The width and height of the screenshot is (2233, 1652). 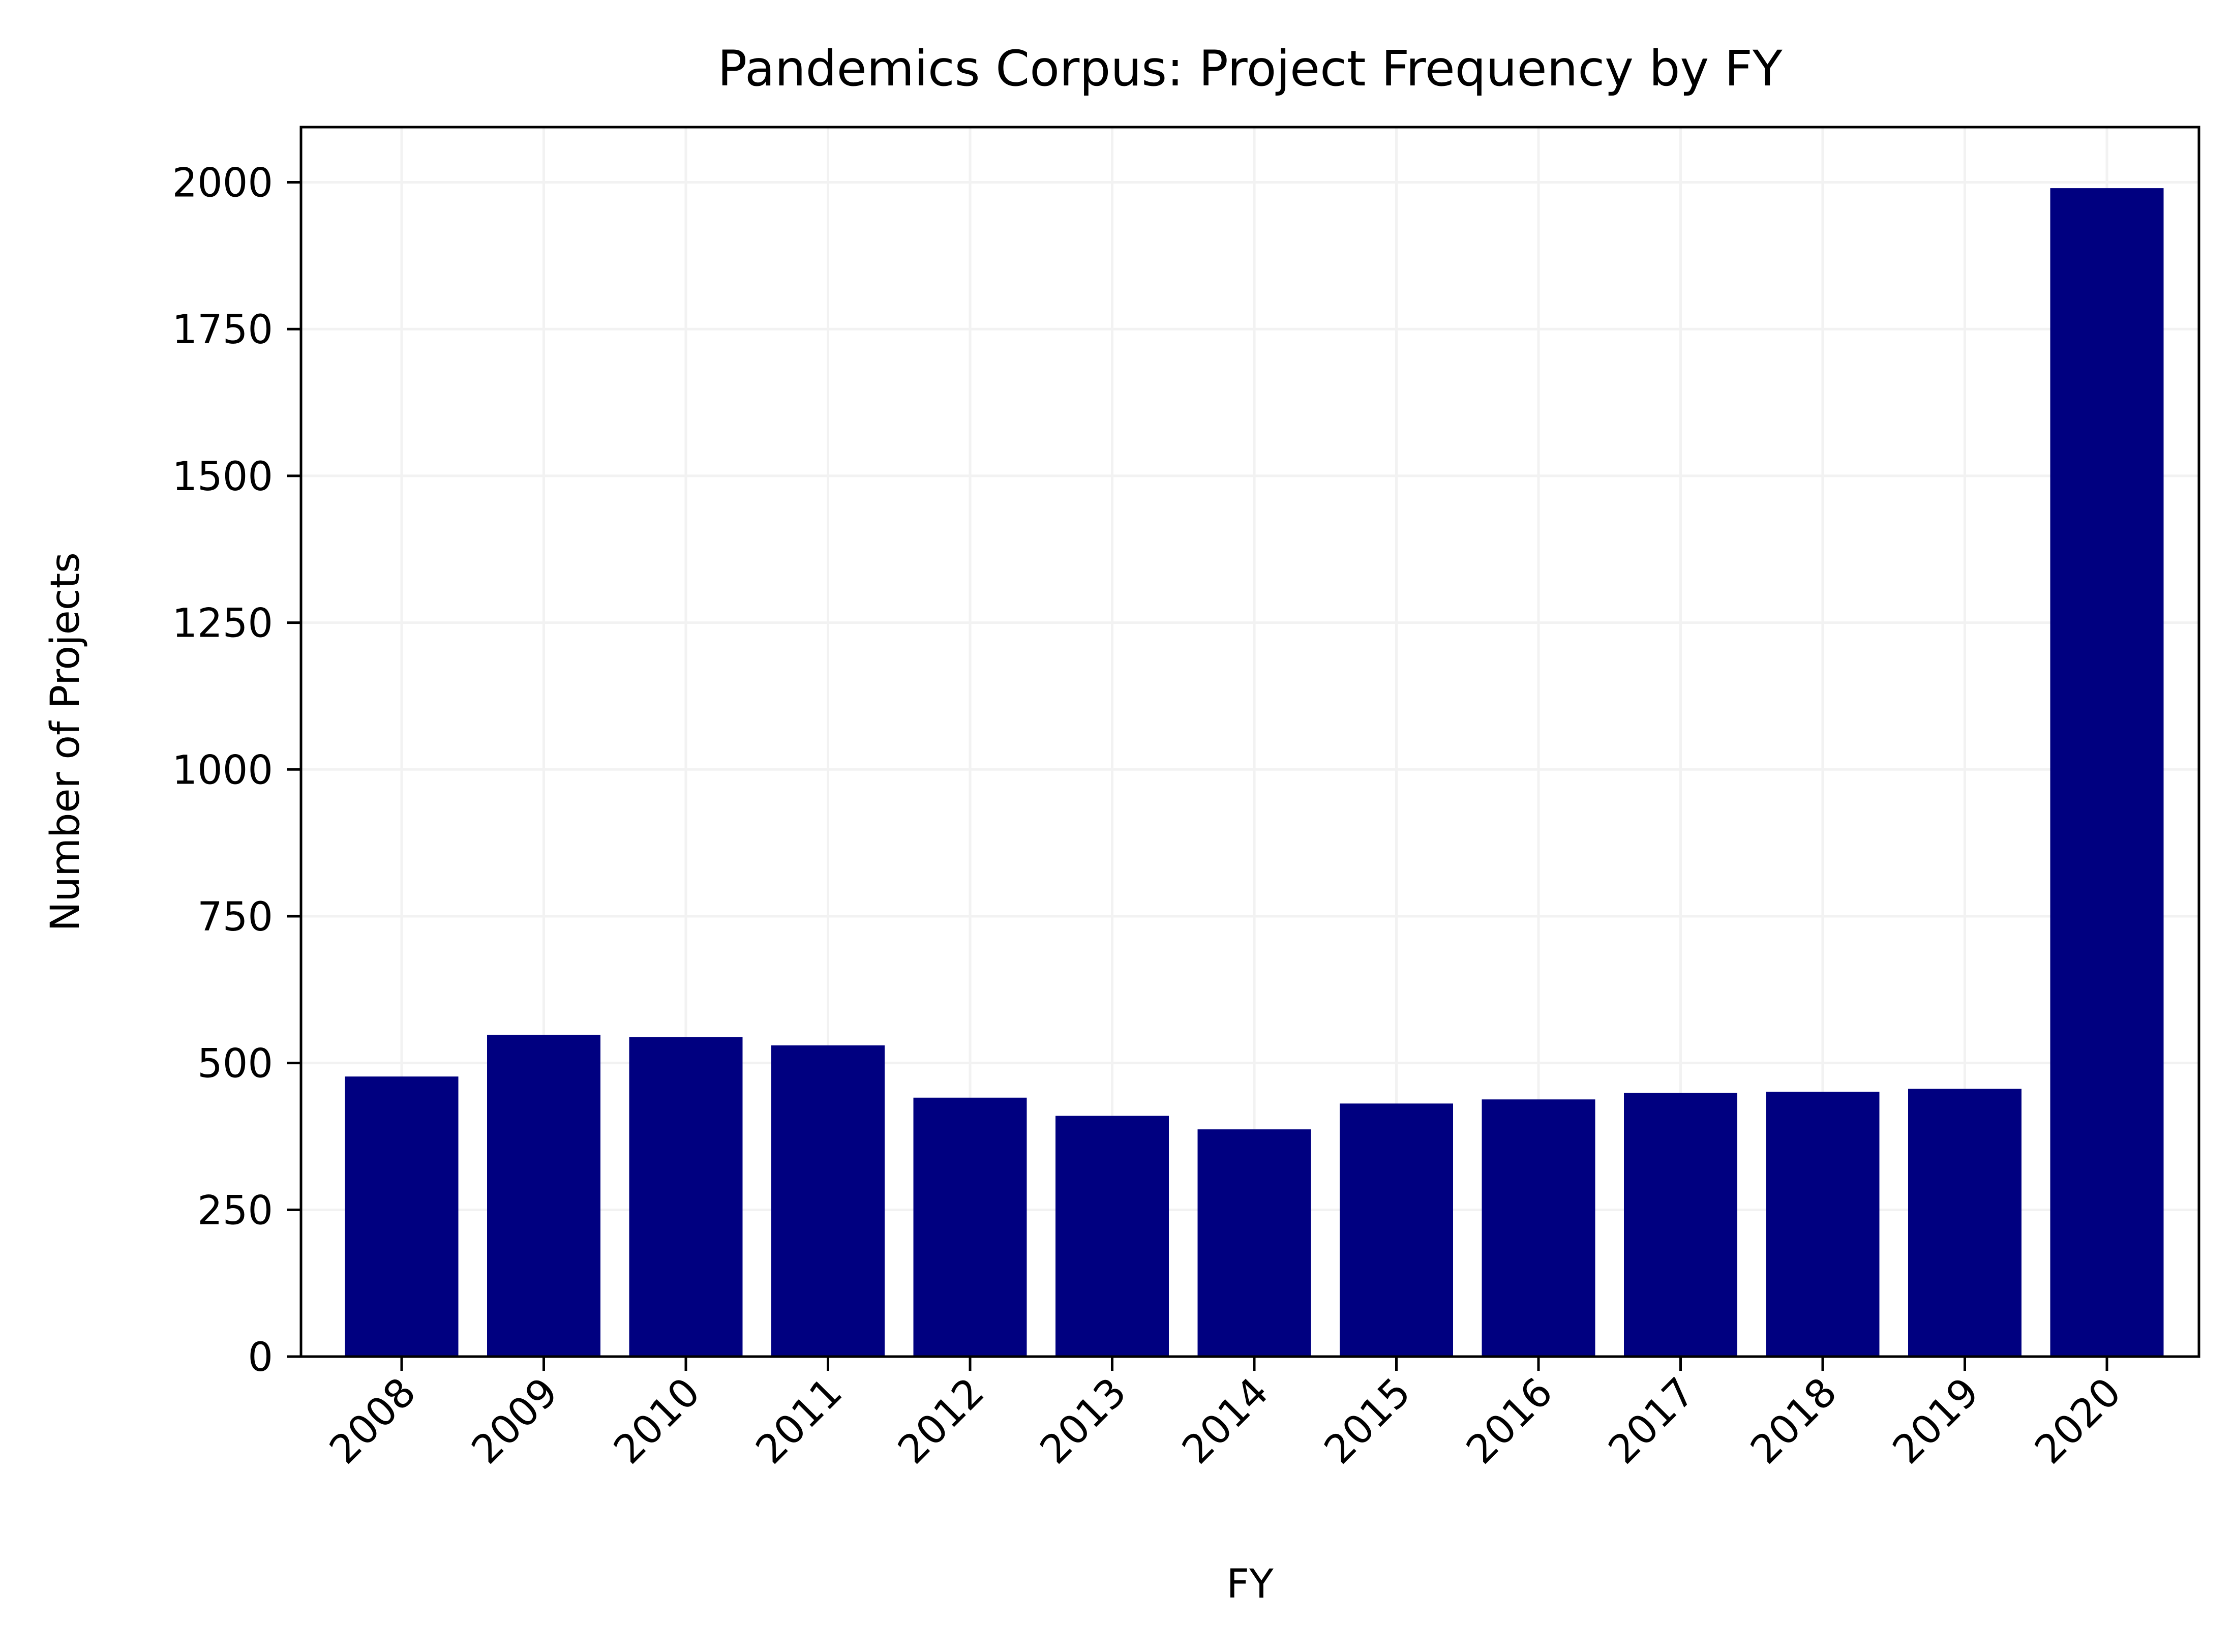 What do you see at coordinates (222, 183) in the screenshot?
I see `y-tick-label: 2000` at bounding box center [222, 183].